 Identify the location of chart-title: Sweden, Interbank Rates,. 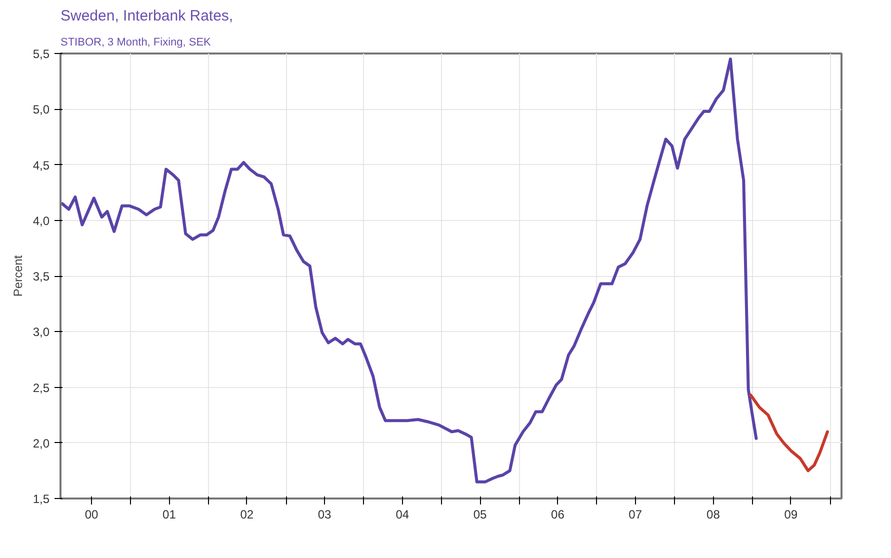
(147, 16).